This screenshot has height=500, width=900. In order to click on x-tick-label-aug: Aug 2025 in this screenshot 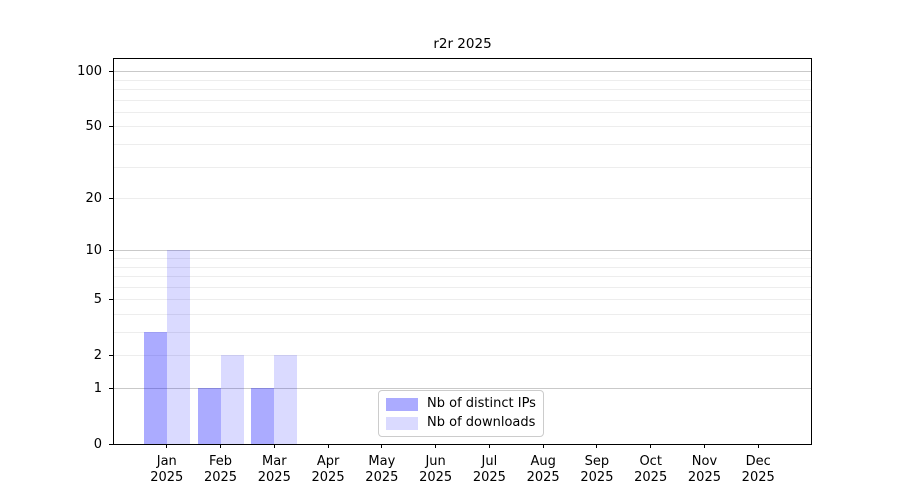, I will do `click(543, 469)`.